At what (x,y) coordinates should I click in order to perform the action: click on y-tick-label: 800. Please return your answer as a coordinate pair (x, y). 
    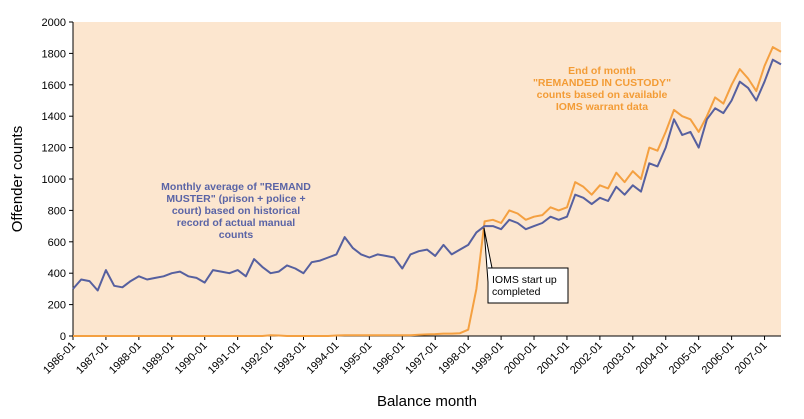
    Looking at the image, I should click on (57, 211).